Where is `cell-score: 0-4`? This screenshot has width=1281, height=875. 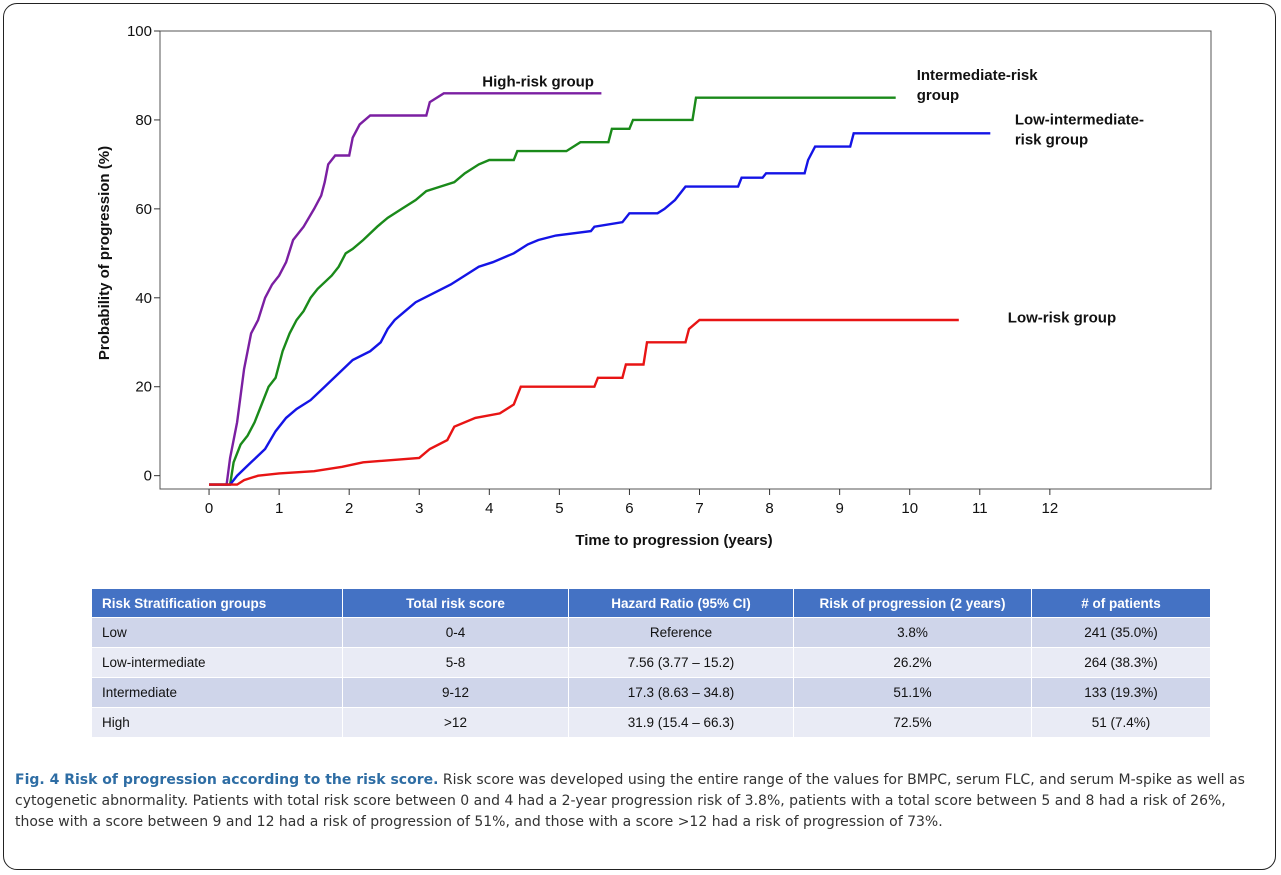
cell-score: 0-4 is located at coordinates (456, 632).